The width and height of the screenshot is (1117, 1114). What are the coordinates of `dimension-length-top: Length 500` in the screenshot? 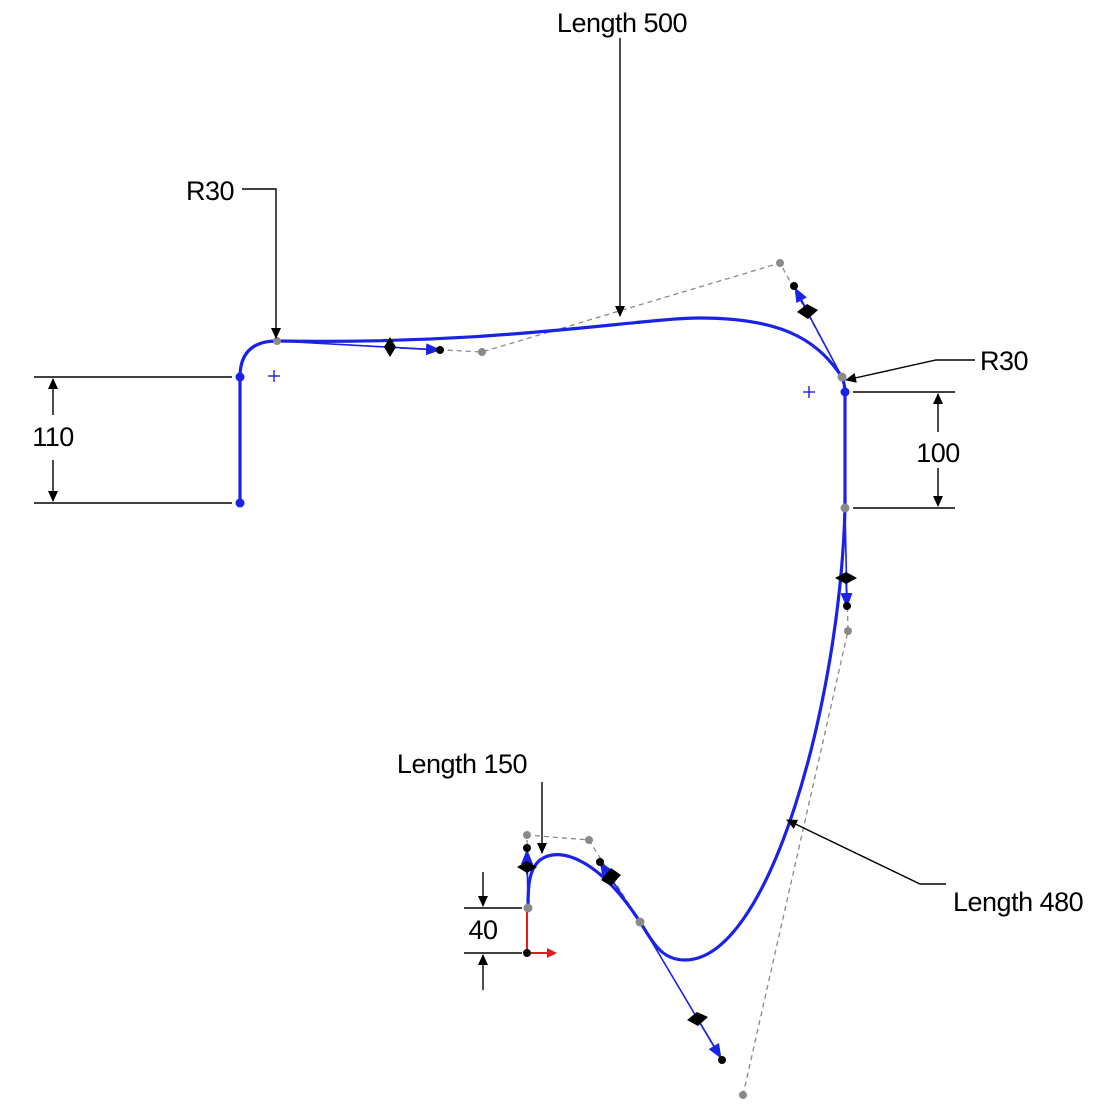 It's located at (622, 162).